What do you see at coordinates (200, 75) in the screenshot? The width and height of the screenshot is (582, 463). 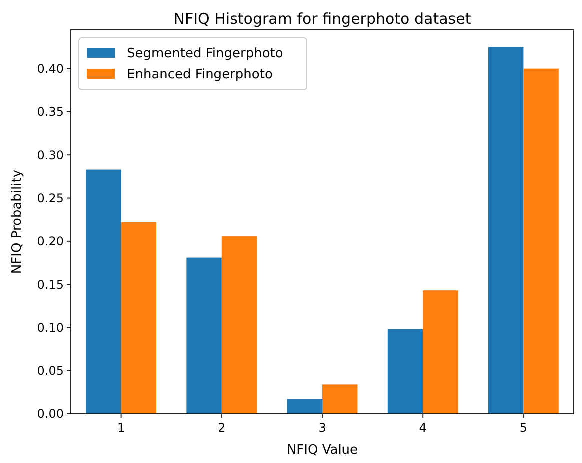 I see `legend-label: Enhanced Fingerphoto` at bounding box center [200, 75].